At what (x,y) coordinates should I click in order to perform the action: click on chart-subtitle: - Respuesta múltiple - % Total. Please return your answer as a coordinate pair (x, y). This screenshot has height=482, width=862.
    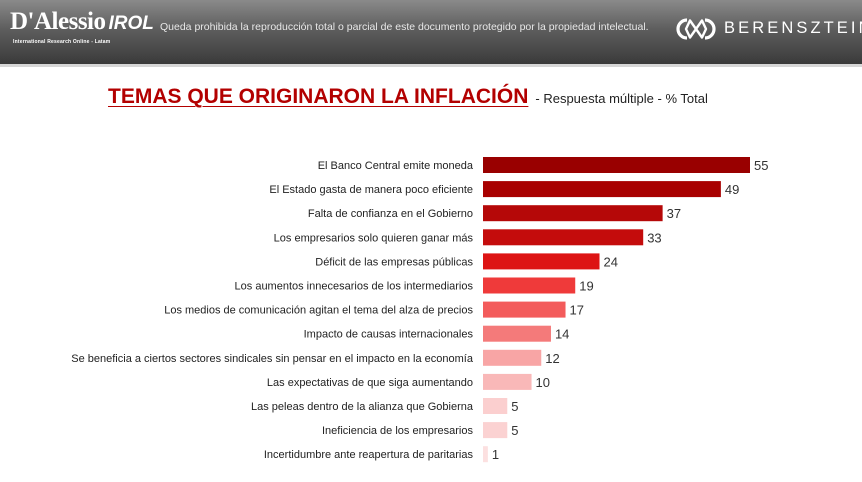
    Looking at the image, I should click on (621, 98).